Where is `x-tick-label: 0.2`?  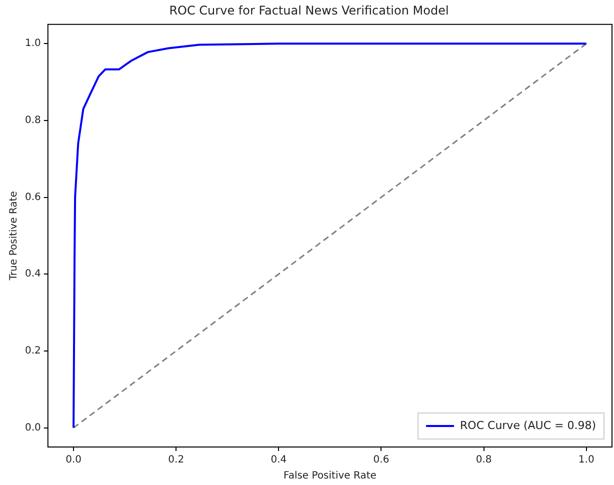 x-tick-label: 0.2 is located at coordinates (176, 460).